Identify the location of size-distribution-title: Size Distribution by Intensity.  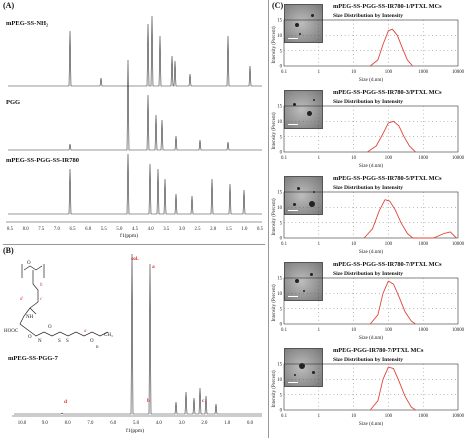
(368, 188).